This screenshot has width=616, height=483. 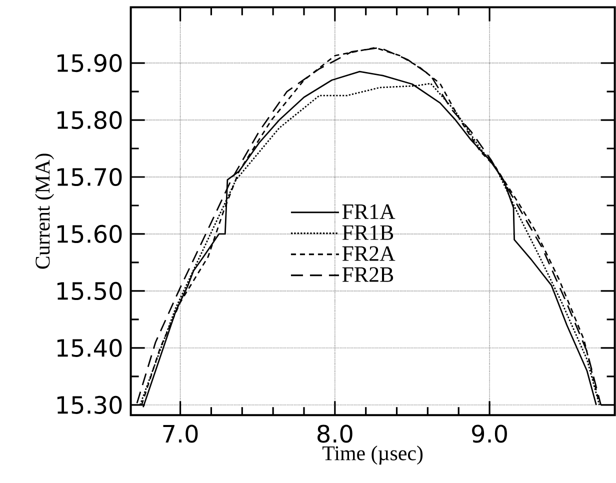 What do you see at coordinates (89, 120) in the screenshot?
I see `y-tick-label: 15.80` at bounding box center [89, 120].